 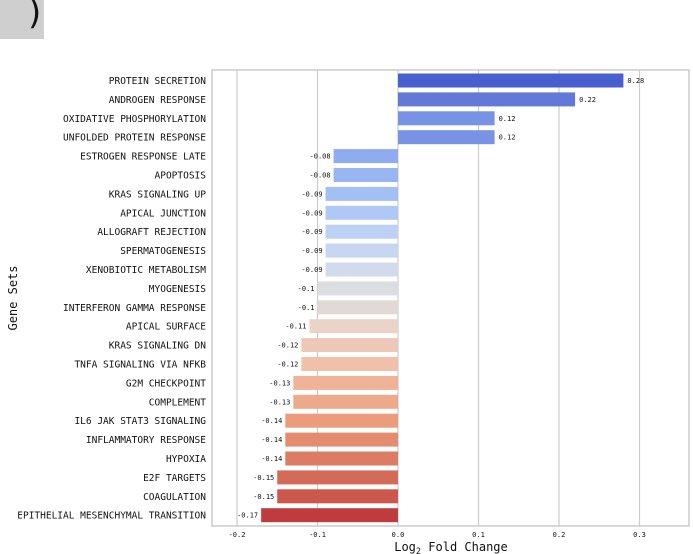 I want to click on x-tick-label: 0.2, so click(x=559, y=535).